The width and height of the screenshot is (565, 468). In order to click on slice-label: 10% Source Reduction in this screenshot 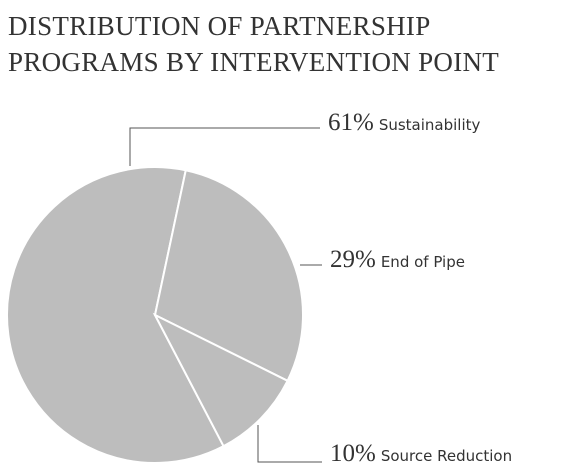, I will do `click(421, 453)`.